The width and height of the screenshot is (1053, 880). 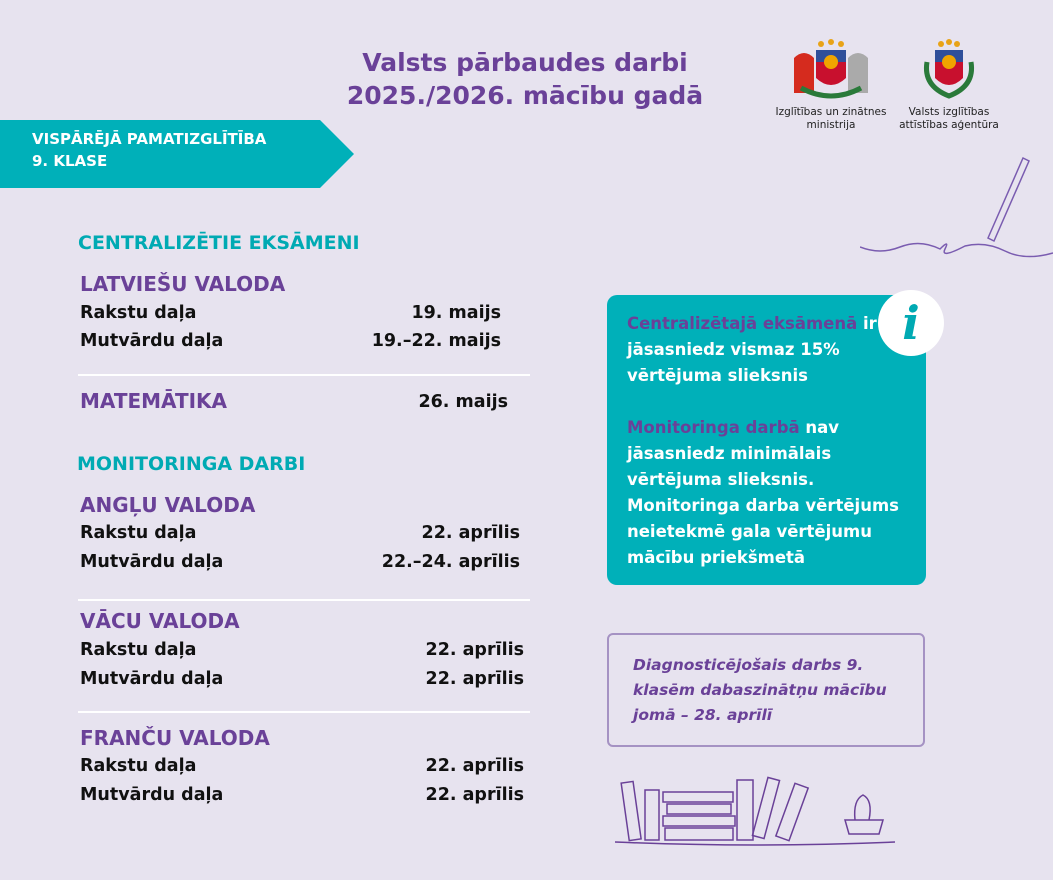 I want to click on books-shelf-icon, so click(x=755, y=811).